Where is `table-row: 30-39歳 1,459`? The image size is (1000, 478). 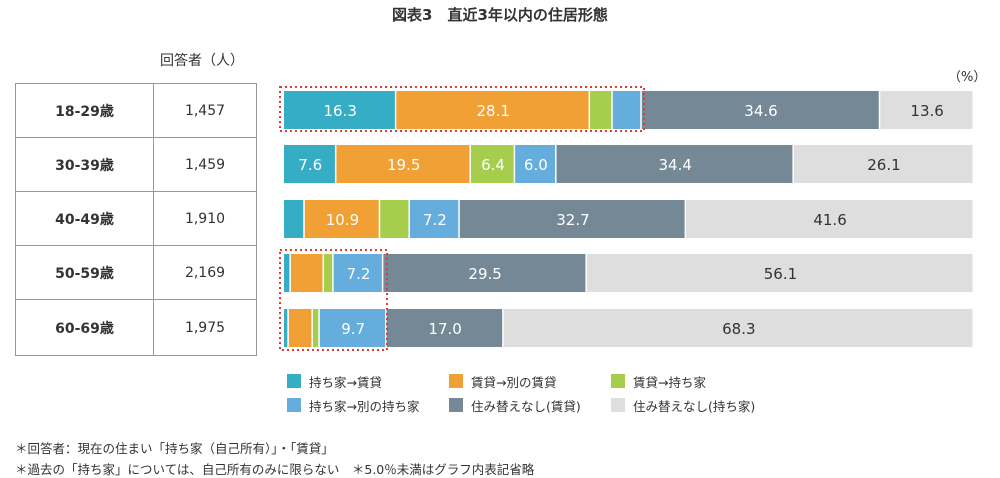 table-row: 30-39歳 1,459 is located at coordinates (136, 165).